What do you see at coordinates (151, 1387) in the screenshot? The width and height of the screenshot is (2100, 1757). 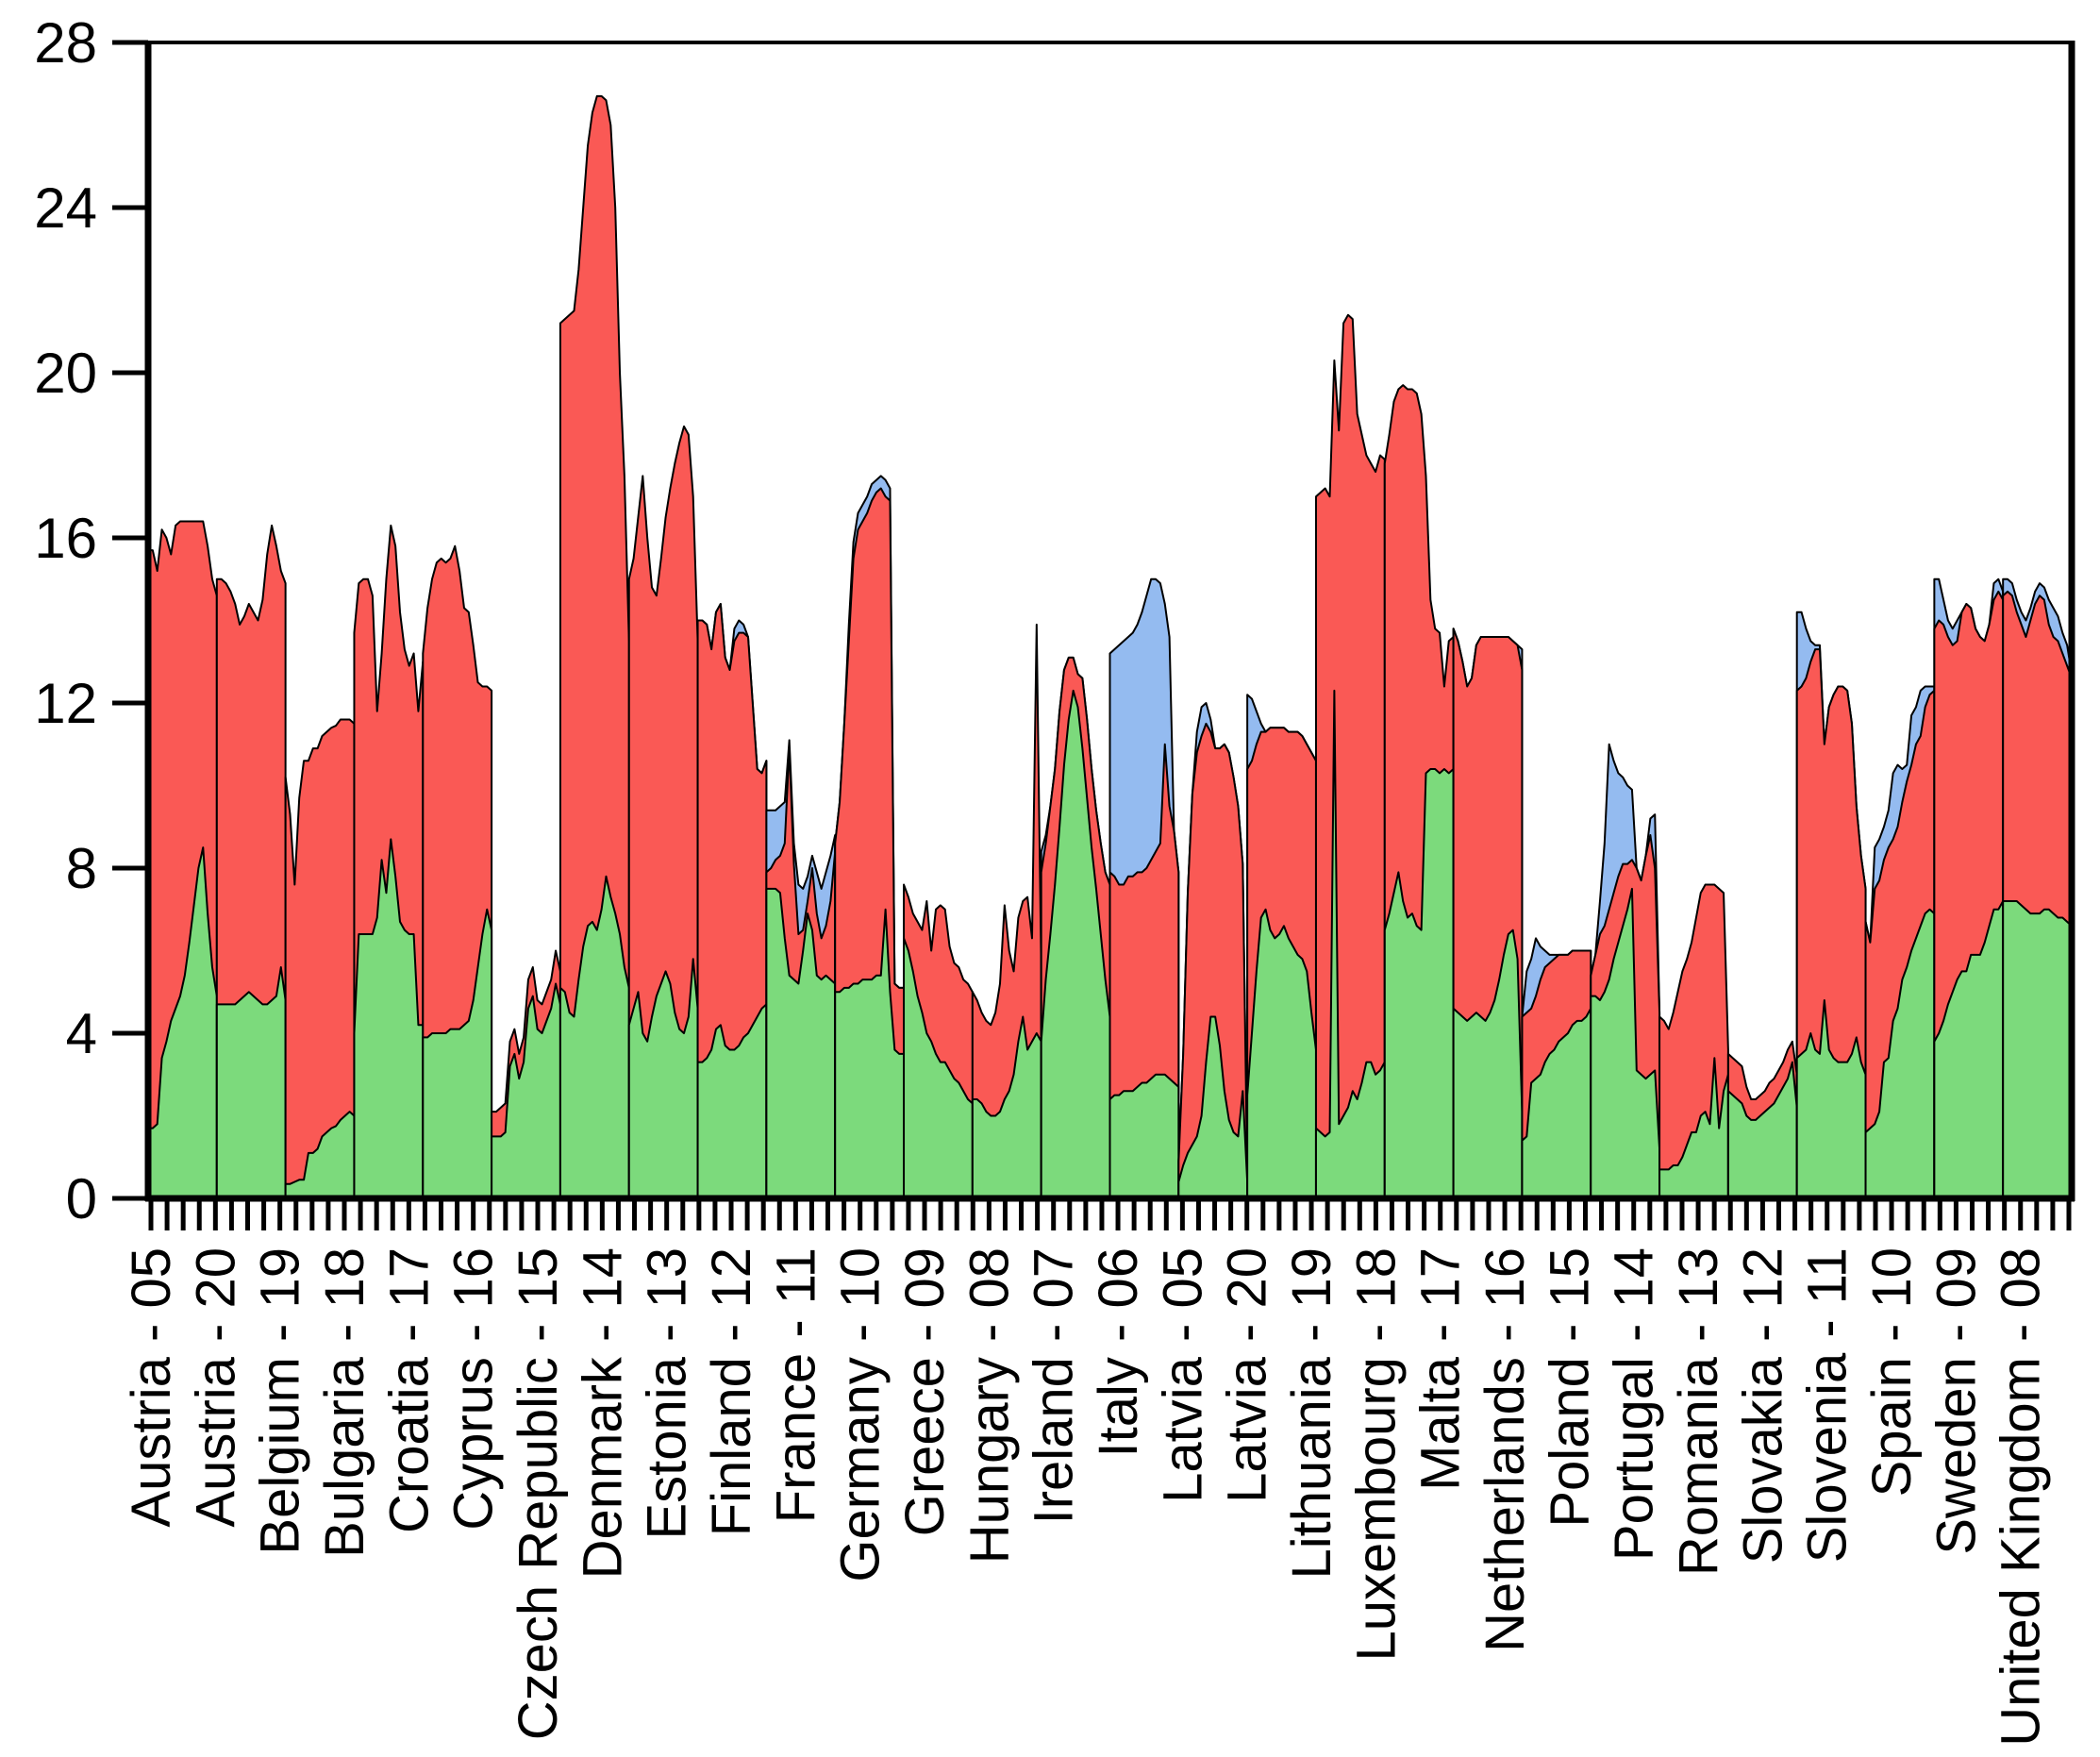 I see `x-tick-label-austria-05: Austria - 05` at bounding box center [151, 1387].